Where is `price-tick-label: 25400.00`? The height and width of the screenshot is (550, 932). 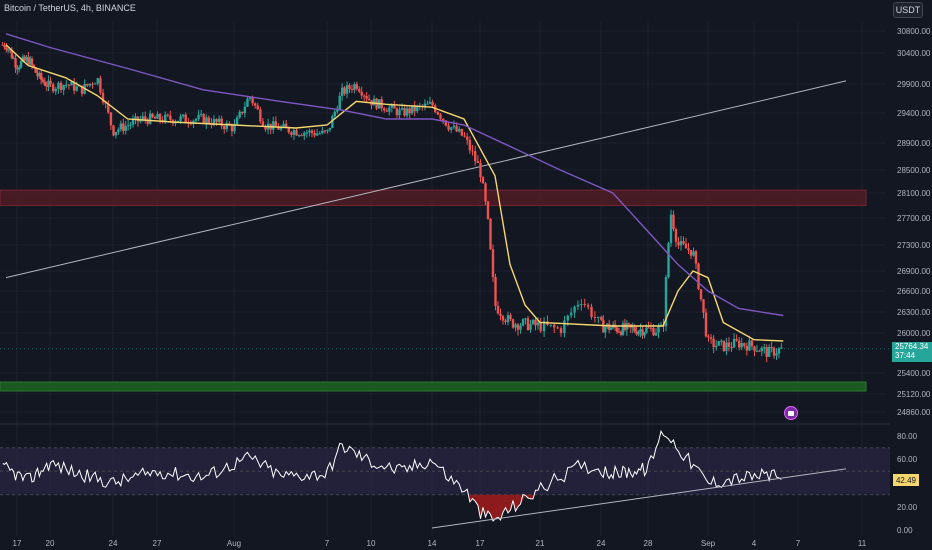
price-tick-label: 25400.00 is located at coordinates (914, 373).